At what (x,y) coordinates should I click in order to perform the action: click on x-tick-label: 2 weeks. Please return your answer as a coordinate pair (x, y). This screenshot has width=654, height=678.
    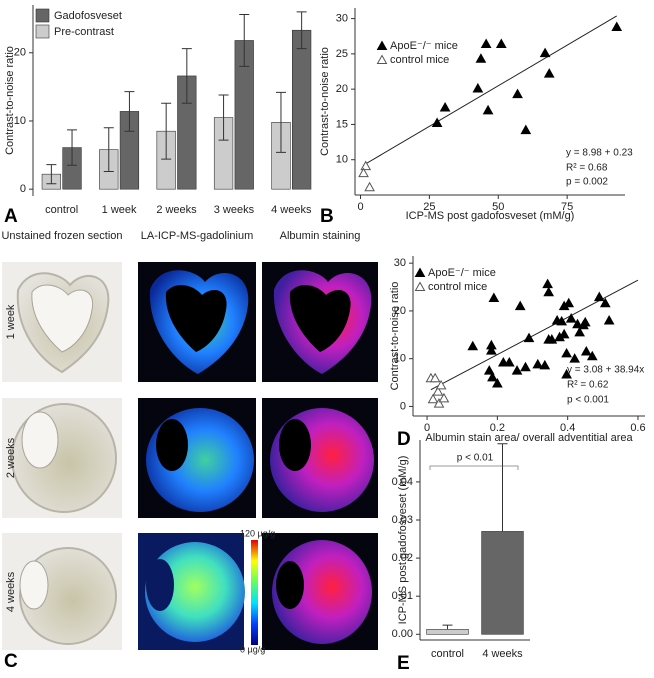
    Looking at the image, I should click on (176, 210).